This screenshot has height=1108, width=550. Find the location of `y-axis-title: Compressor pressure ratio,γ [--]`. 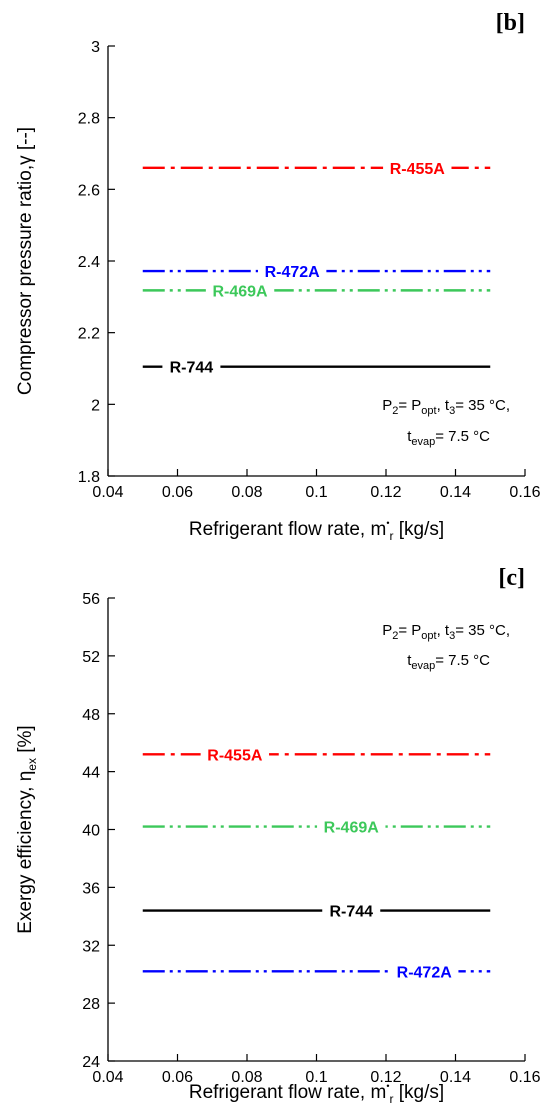

y-axis-title: Compressor pressure ratio,γ [--] is located at coordinates (25, 261).